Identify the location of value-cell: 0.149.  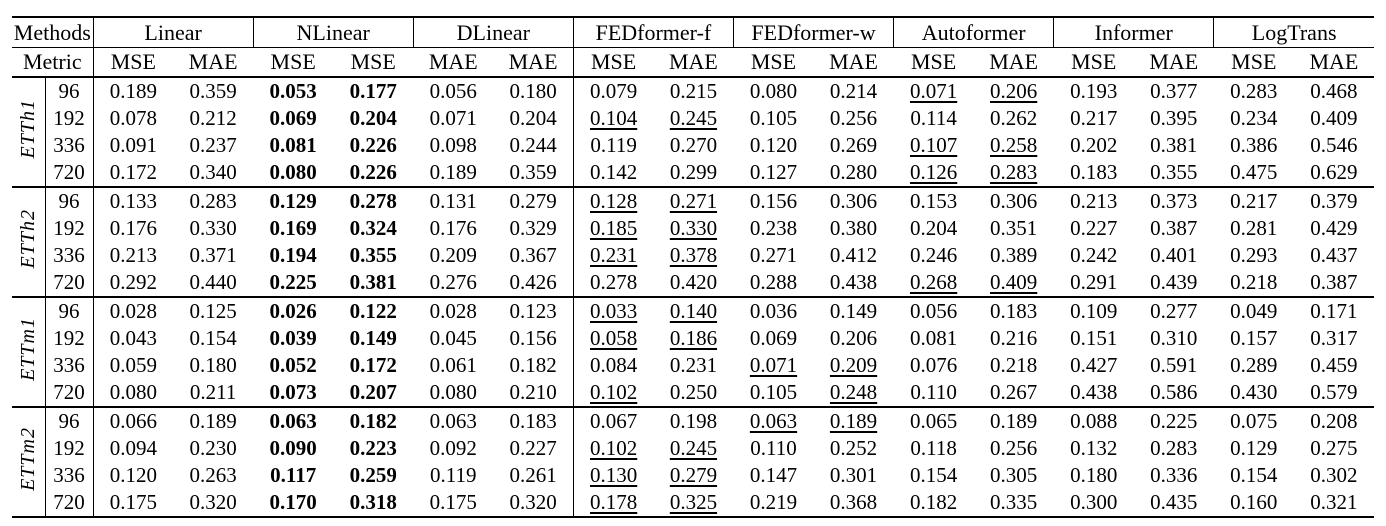
(853, 310).